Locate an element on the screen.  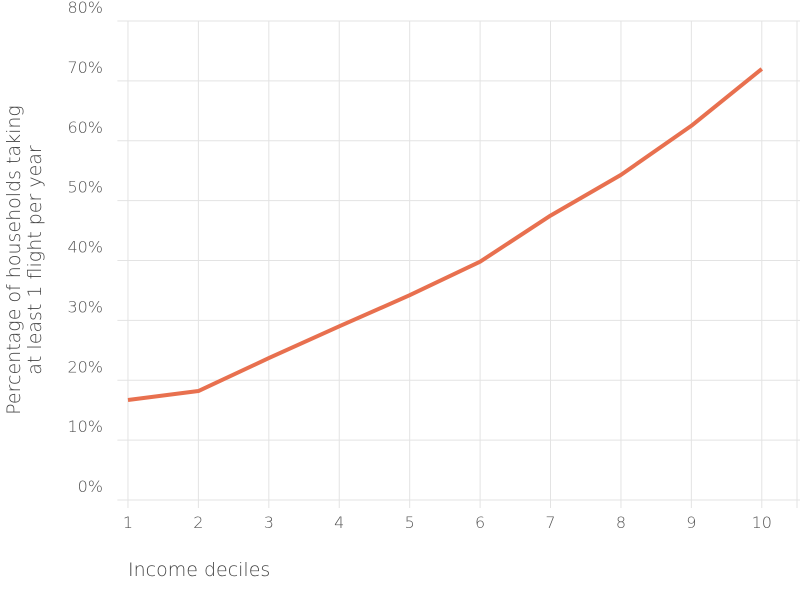
y-axis-title-line: Percentage of households taking is located at coordinates (14, 260).